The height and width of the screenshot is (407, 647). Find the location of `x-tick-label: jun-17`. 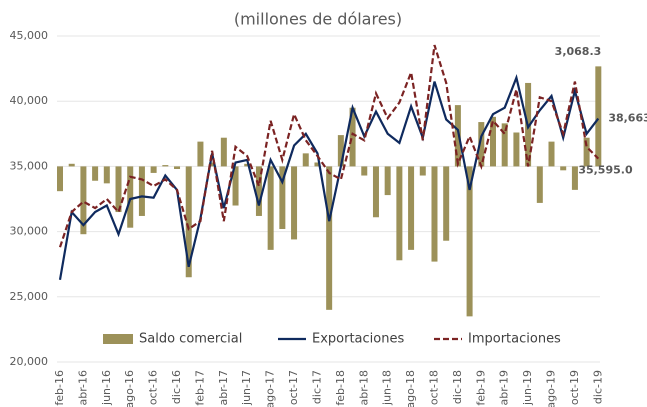

x-tick-label: jun-17 is located at coordinates (246, 388).